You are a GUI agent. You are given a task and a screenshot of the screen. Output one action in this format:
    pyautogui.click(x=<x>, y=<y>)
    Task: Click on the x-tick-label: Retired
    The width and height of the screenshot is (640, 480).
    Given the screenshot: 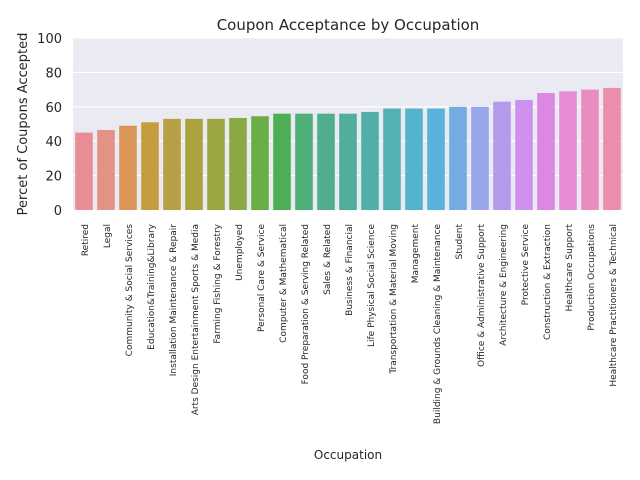 What is the action you would take?
    pyautogui.click(x=86, y=240)
    